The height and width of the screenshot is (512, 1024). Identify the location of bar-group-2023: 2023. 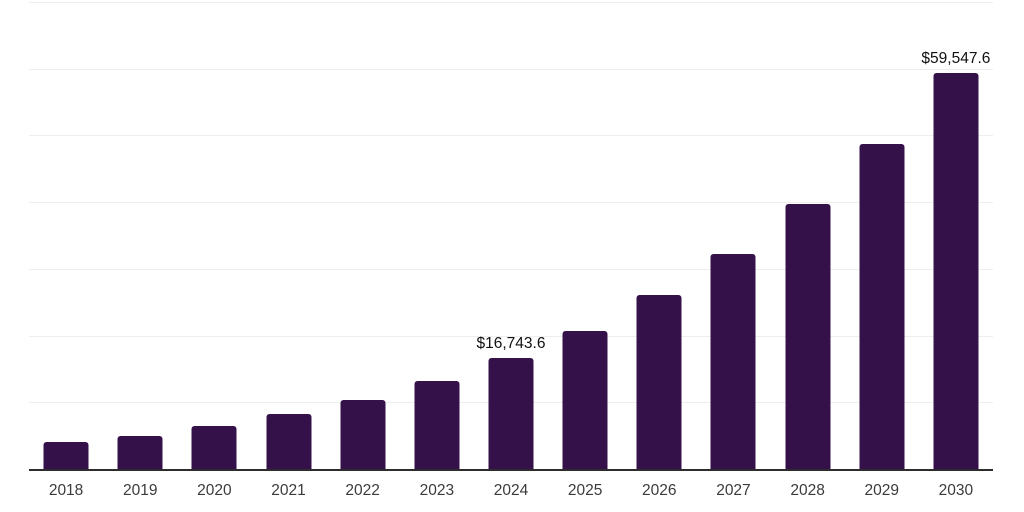
(437, 251).